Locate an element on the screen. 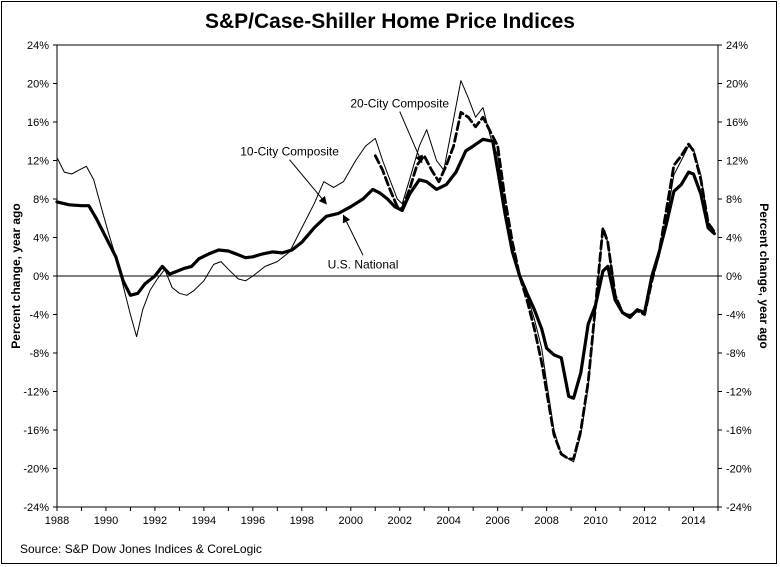  y-tick-label-right: 12% is located at coordinates (737, 162).